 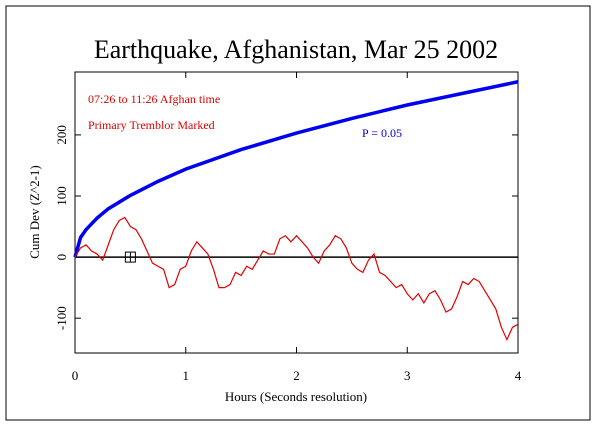 What do you see at coordinates (296, 396) in the screenshot?
I see `x-axis-label: Hours (Seconds resolution)` at bounding box center [296, 396].